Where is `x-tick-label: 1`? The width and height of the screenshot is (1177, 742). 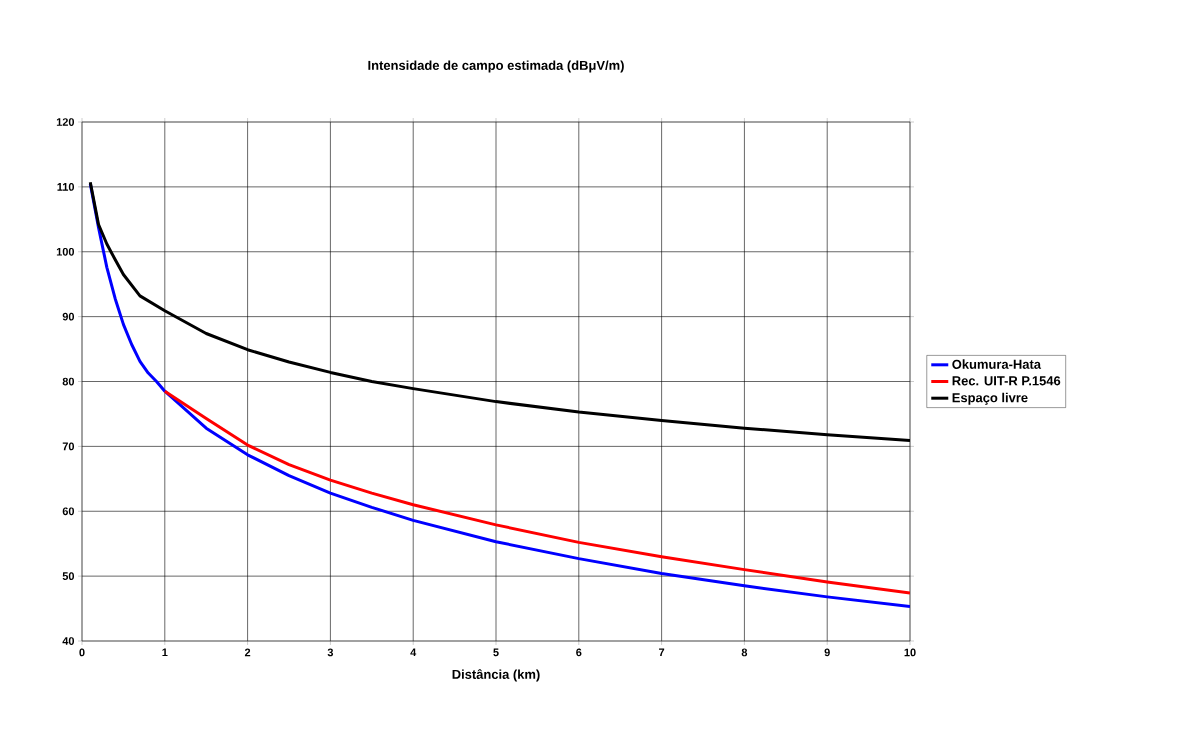 x-tick-label: 1 is located at coordinates (165, 652).